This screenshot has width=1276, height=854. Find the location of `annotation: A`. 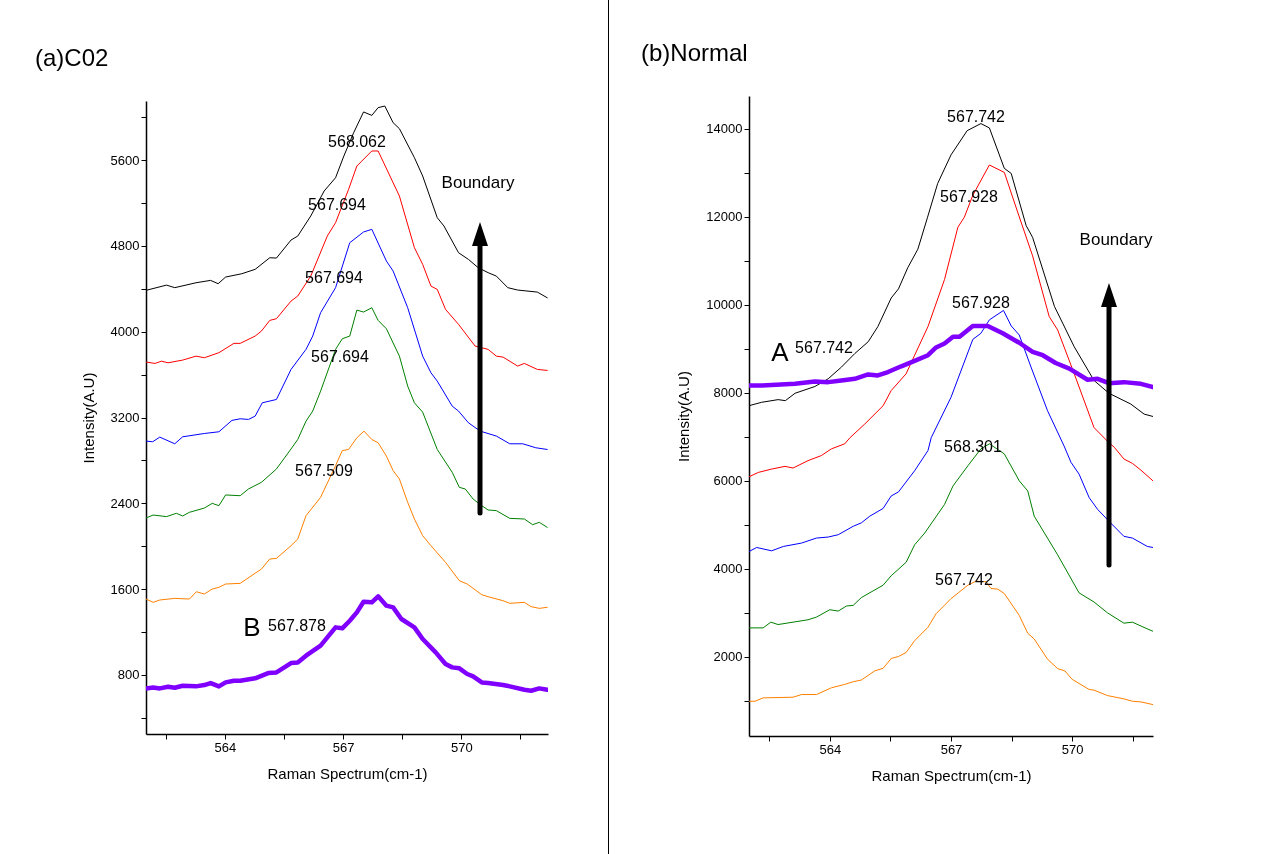

annotation: A is located at coordinates (780, 352).